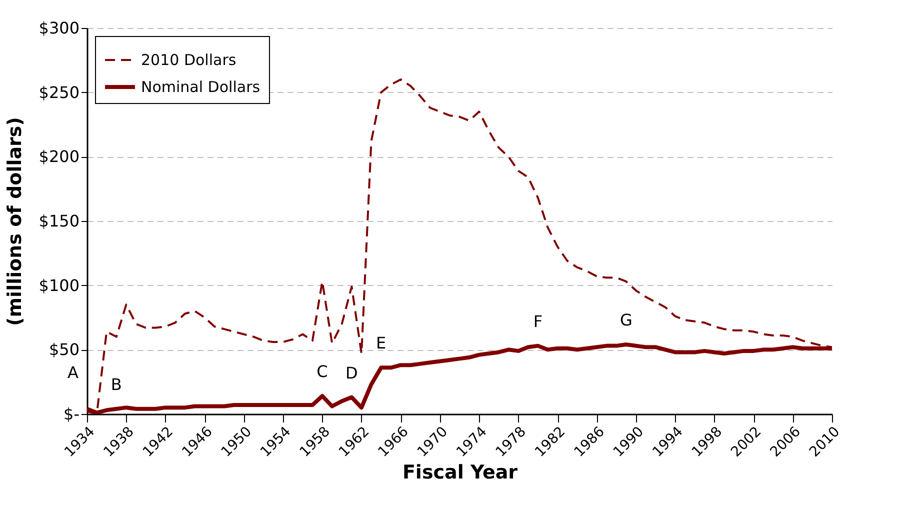 This screenshot has width=909, height=529. I want to click on y-tick-label: $200, so click(59, 156).